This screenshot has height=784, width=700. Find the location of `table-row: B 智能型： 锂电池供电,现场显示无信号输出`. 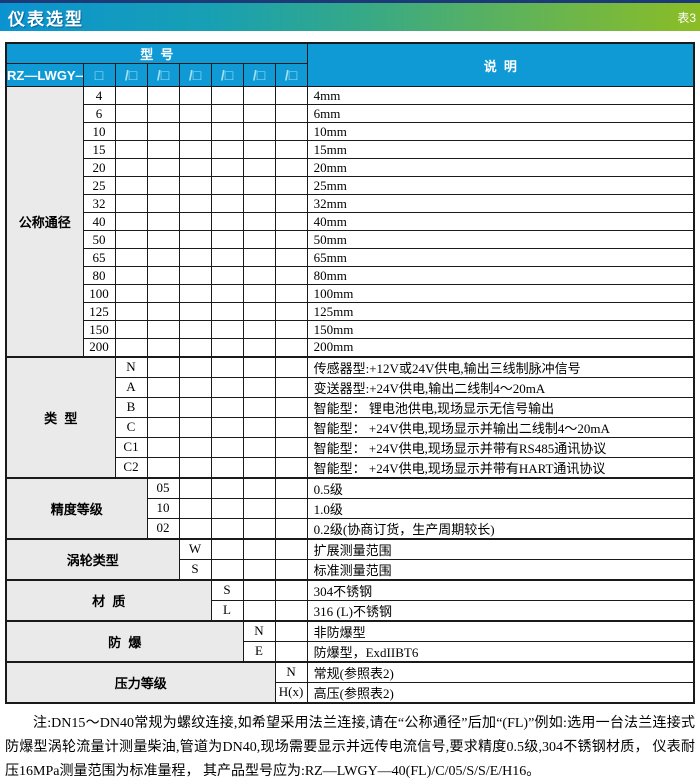

table-row: B 智能型： 锂电池供电,现场显示无信号输出 is located at coordinates (350, 407).